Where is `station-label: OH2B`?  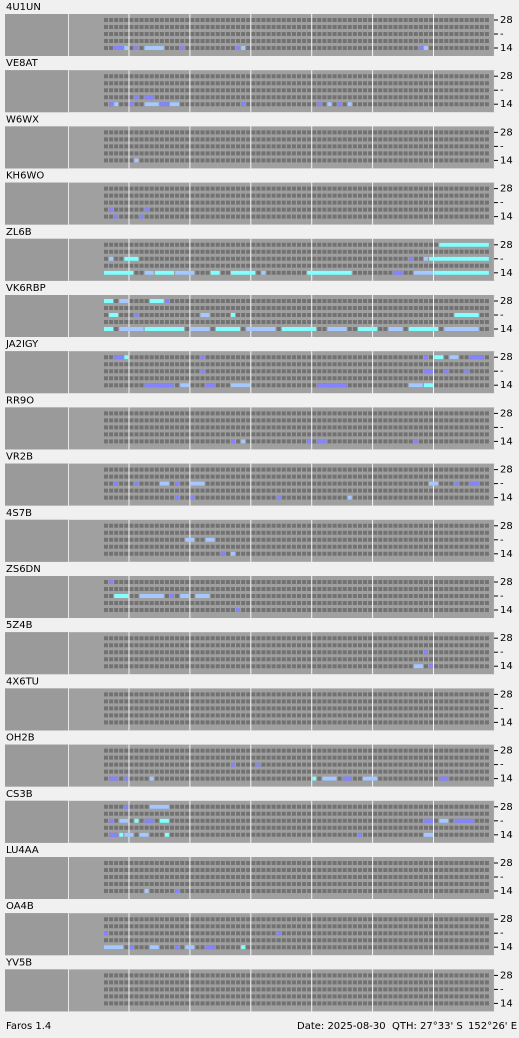 station-label: OH2B is located at coordinates (20, 738).